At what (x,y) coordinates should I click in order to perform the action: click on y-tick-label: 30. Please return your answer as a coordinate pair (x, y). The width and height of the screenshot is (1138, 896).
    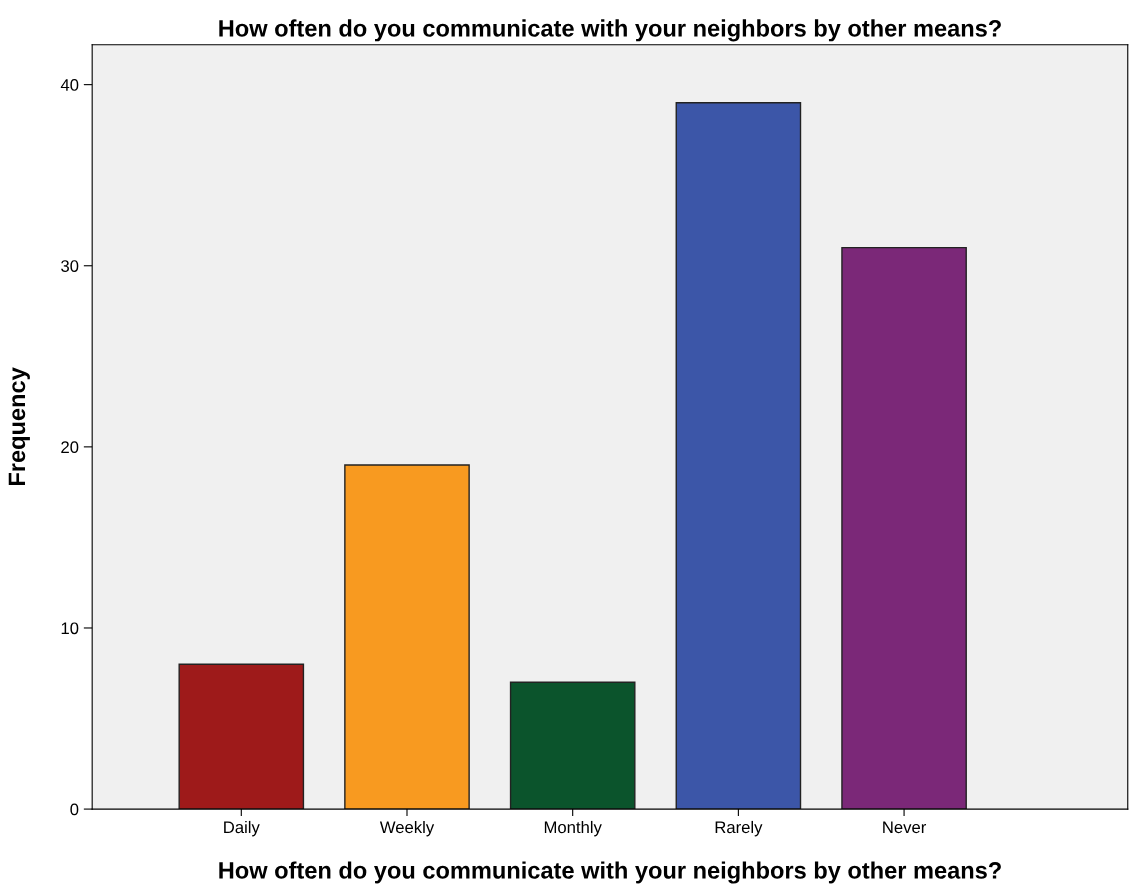
    Looking at the image, I should click on (70, 266).